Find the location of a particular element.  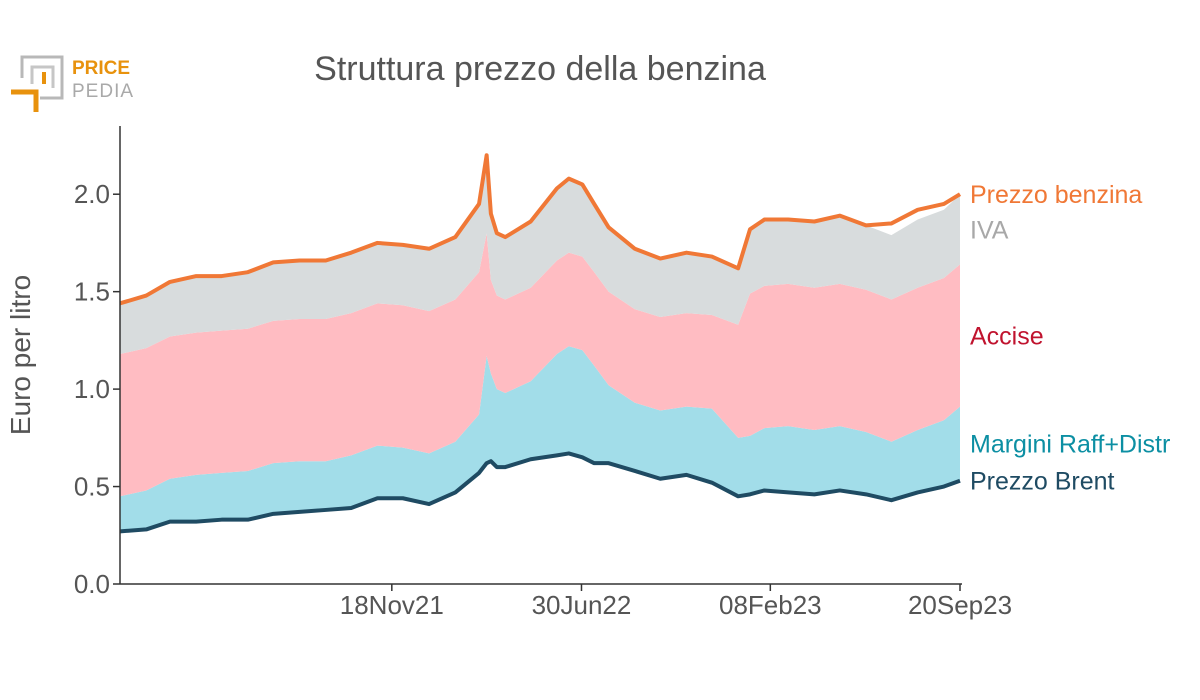

chart-title: Struttura prezzo della benzina is located at coordinates (540, 69).